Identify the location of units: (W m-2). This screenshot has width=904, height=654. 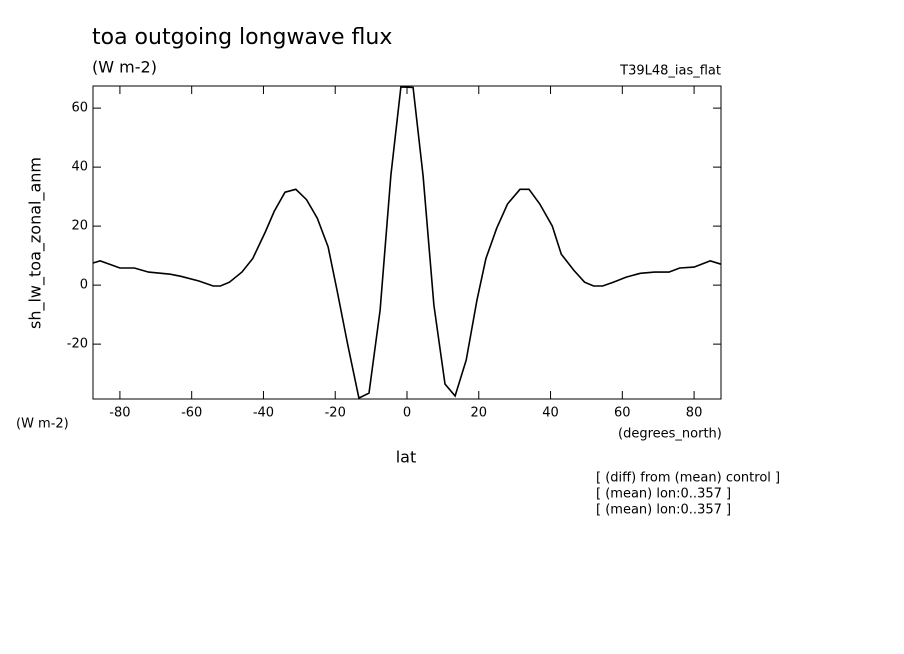
(124, 67).